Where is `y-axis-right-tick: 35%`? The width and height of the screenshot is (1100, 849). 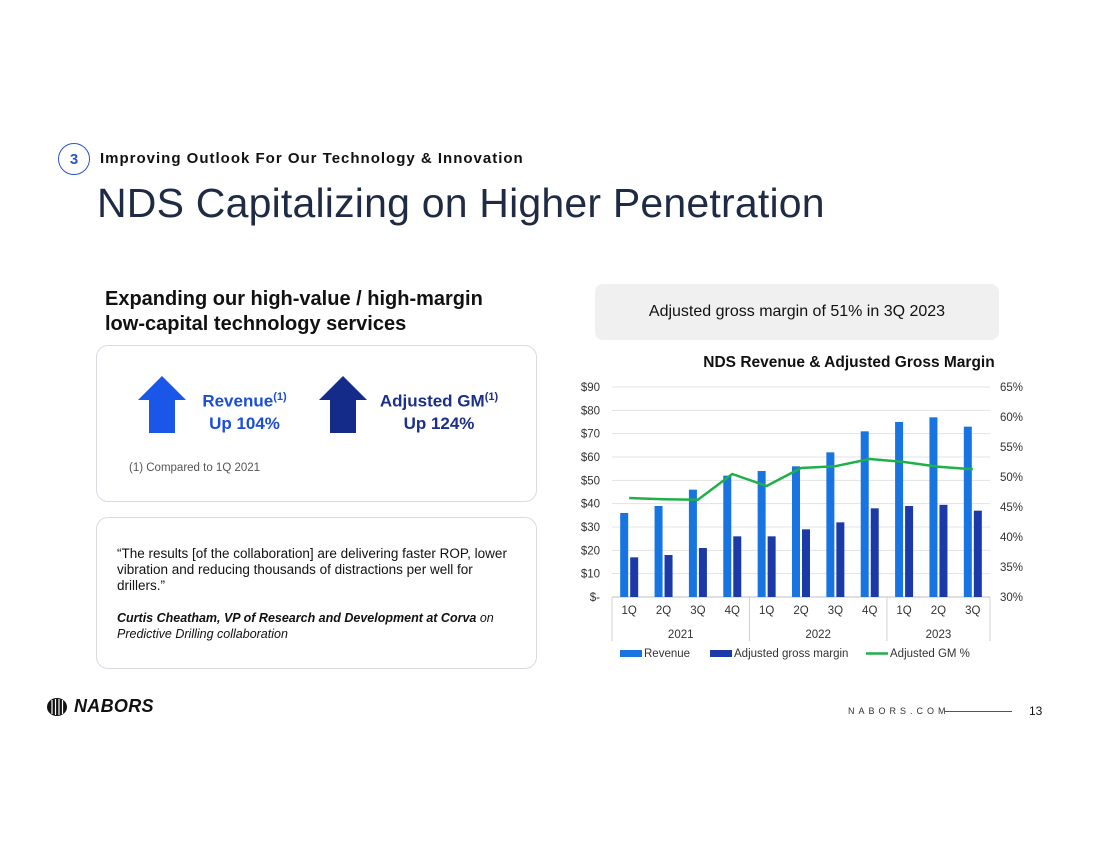 y-axis-right-tick: 35% is located at coordinates (1011, 568).